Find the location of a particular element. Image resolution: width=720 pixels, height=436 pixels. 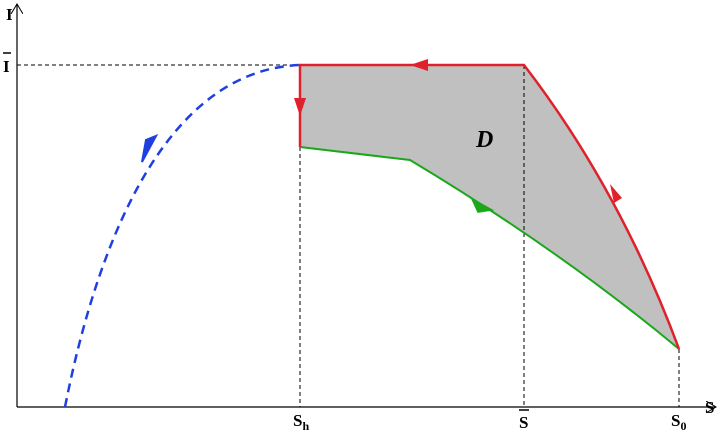

s-bar-label: S is located at coordinates (523, 422).